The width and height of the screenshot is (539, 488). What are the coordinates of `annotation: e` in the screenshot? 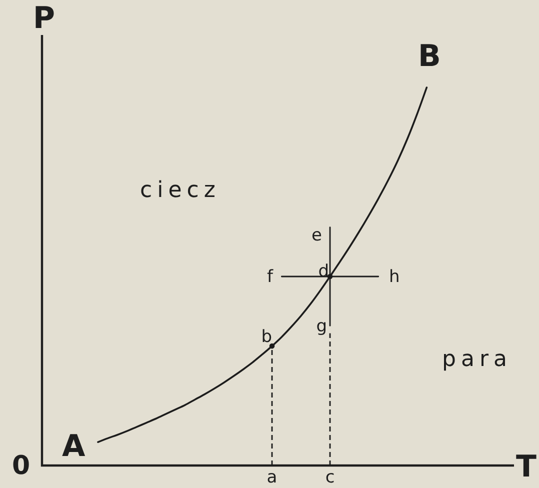 It's located at (317, 235).